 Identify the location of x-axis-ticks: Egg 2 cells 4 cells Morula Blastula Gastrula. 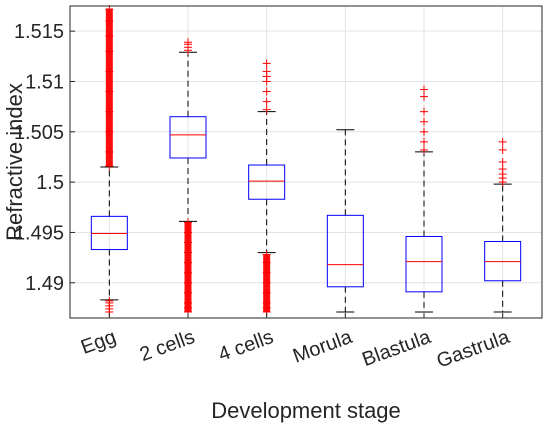
(295, 343).